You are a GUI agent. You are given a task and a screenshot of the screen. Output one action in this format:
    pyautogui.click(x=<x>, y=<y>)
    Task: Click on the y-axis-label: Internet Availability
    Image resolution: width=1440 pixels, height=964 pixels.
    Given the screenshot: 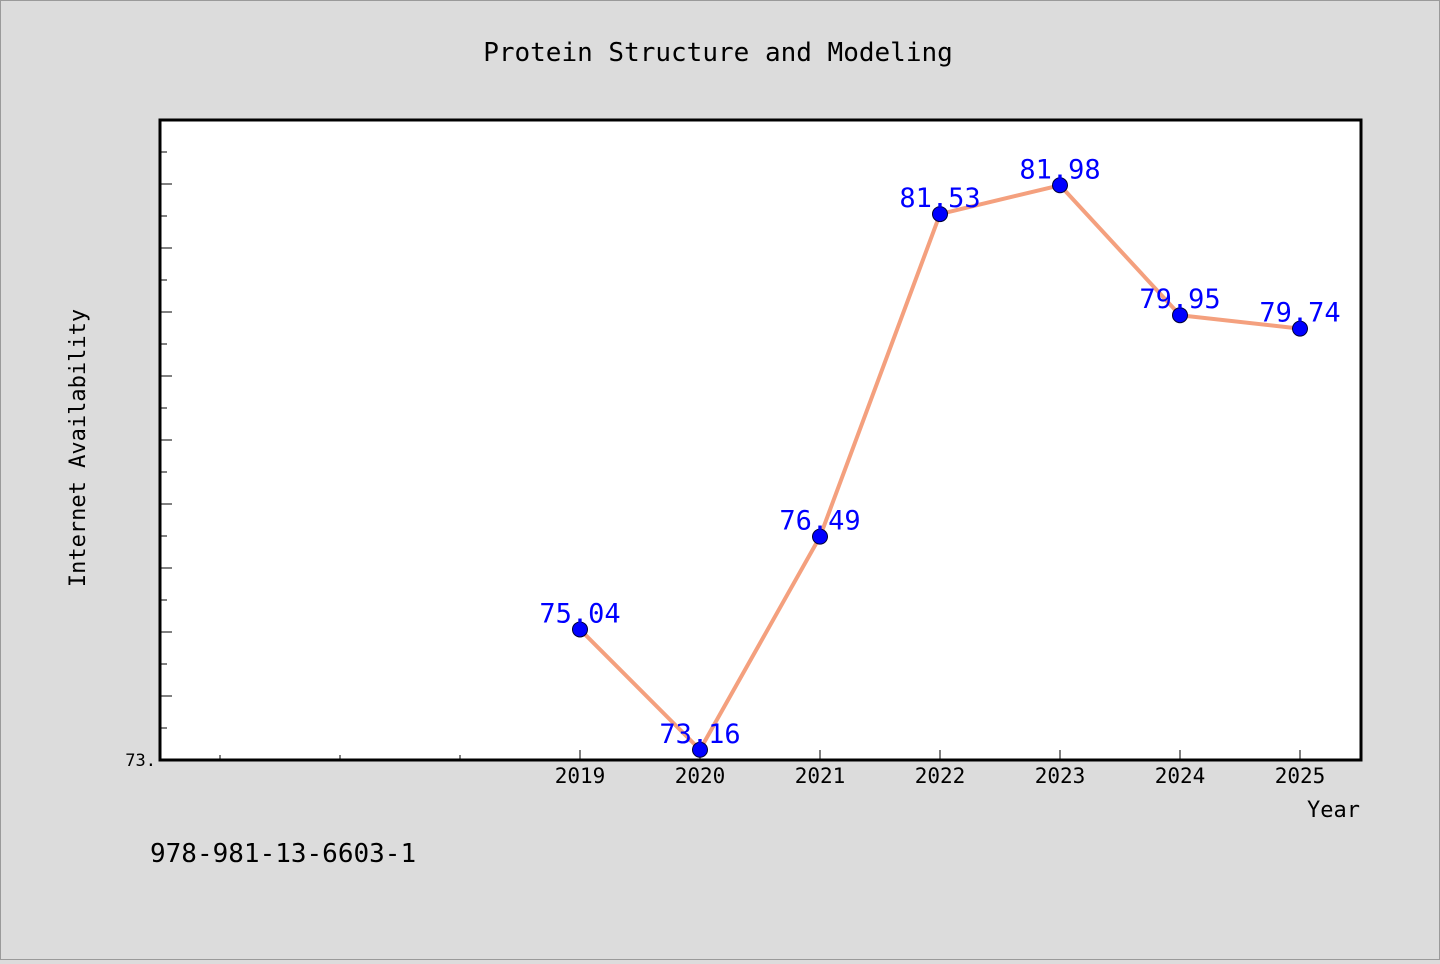 What is the action you would take?
    pyautogui.click(x=78, y=448)
    